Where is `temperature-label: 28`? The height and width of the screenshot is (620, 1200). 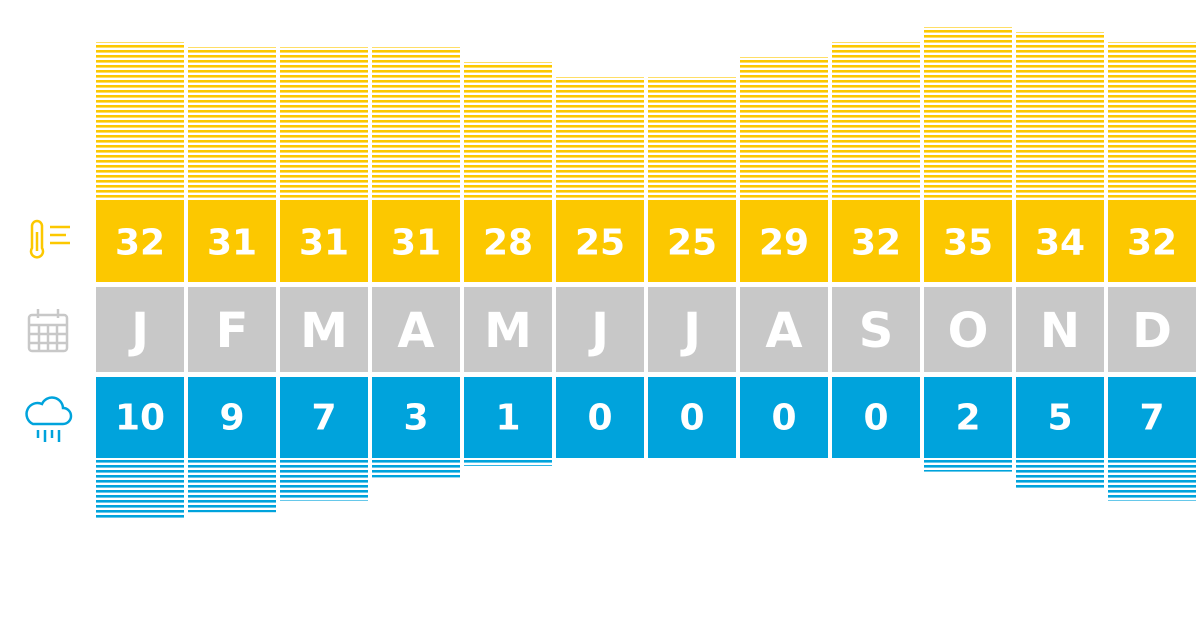 temperature-label: 28 is located at coordinates (508, 243).